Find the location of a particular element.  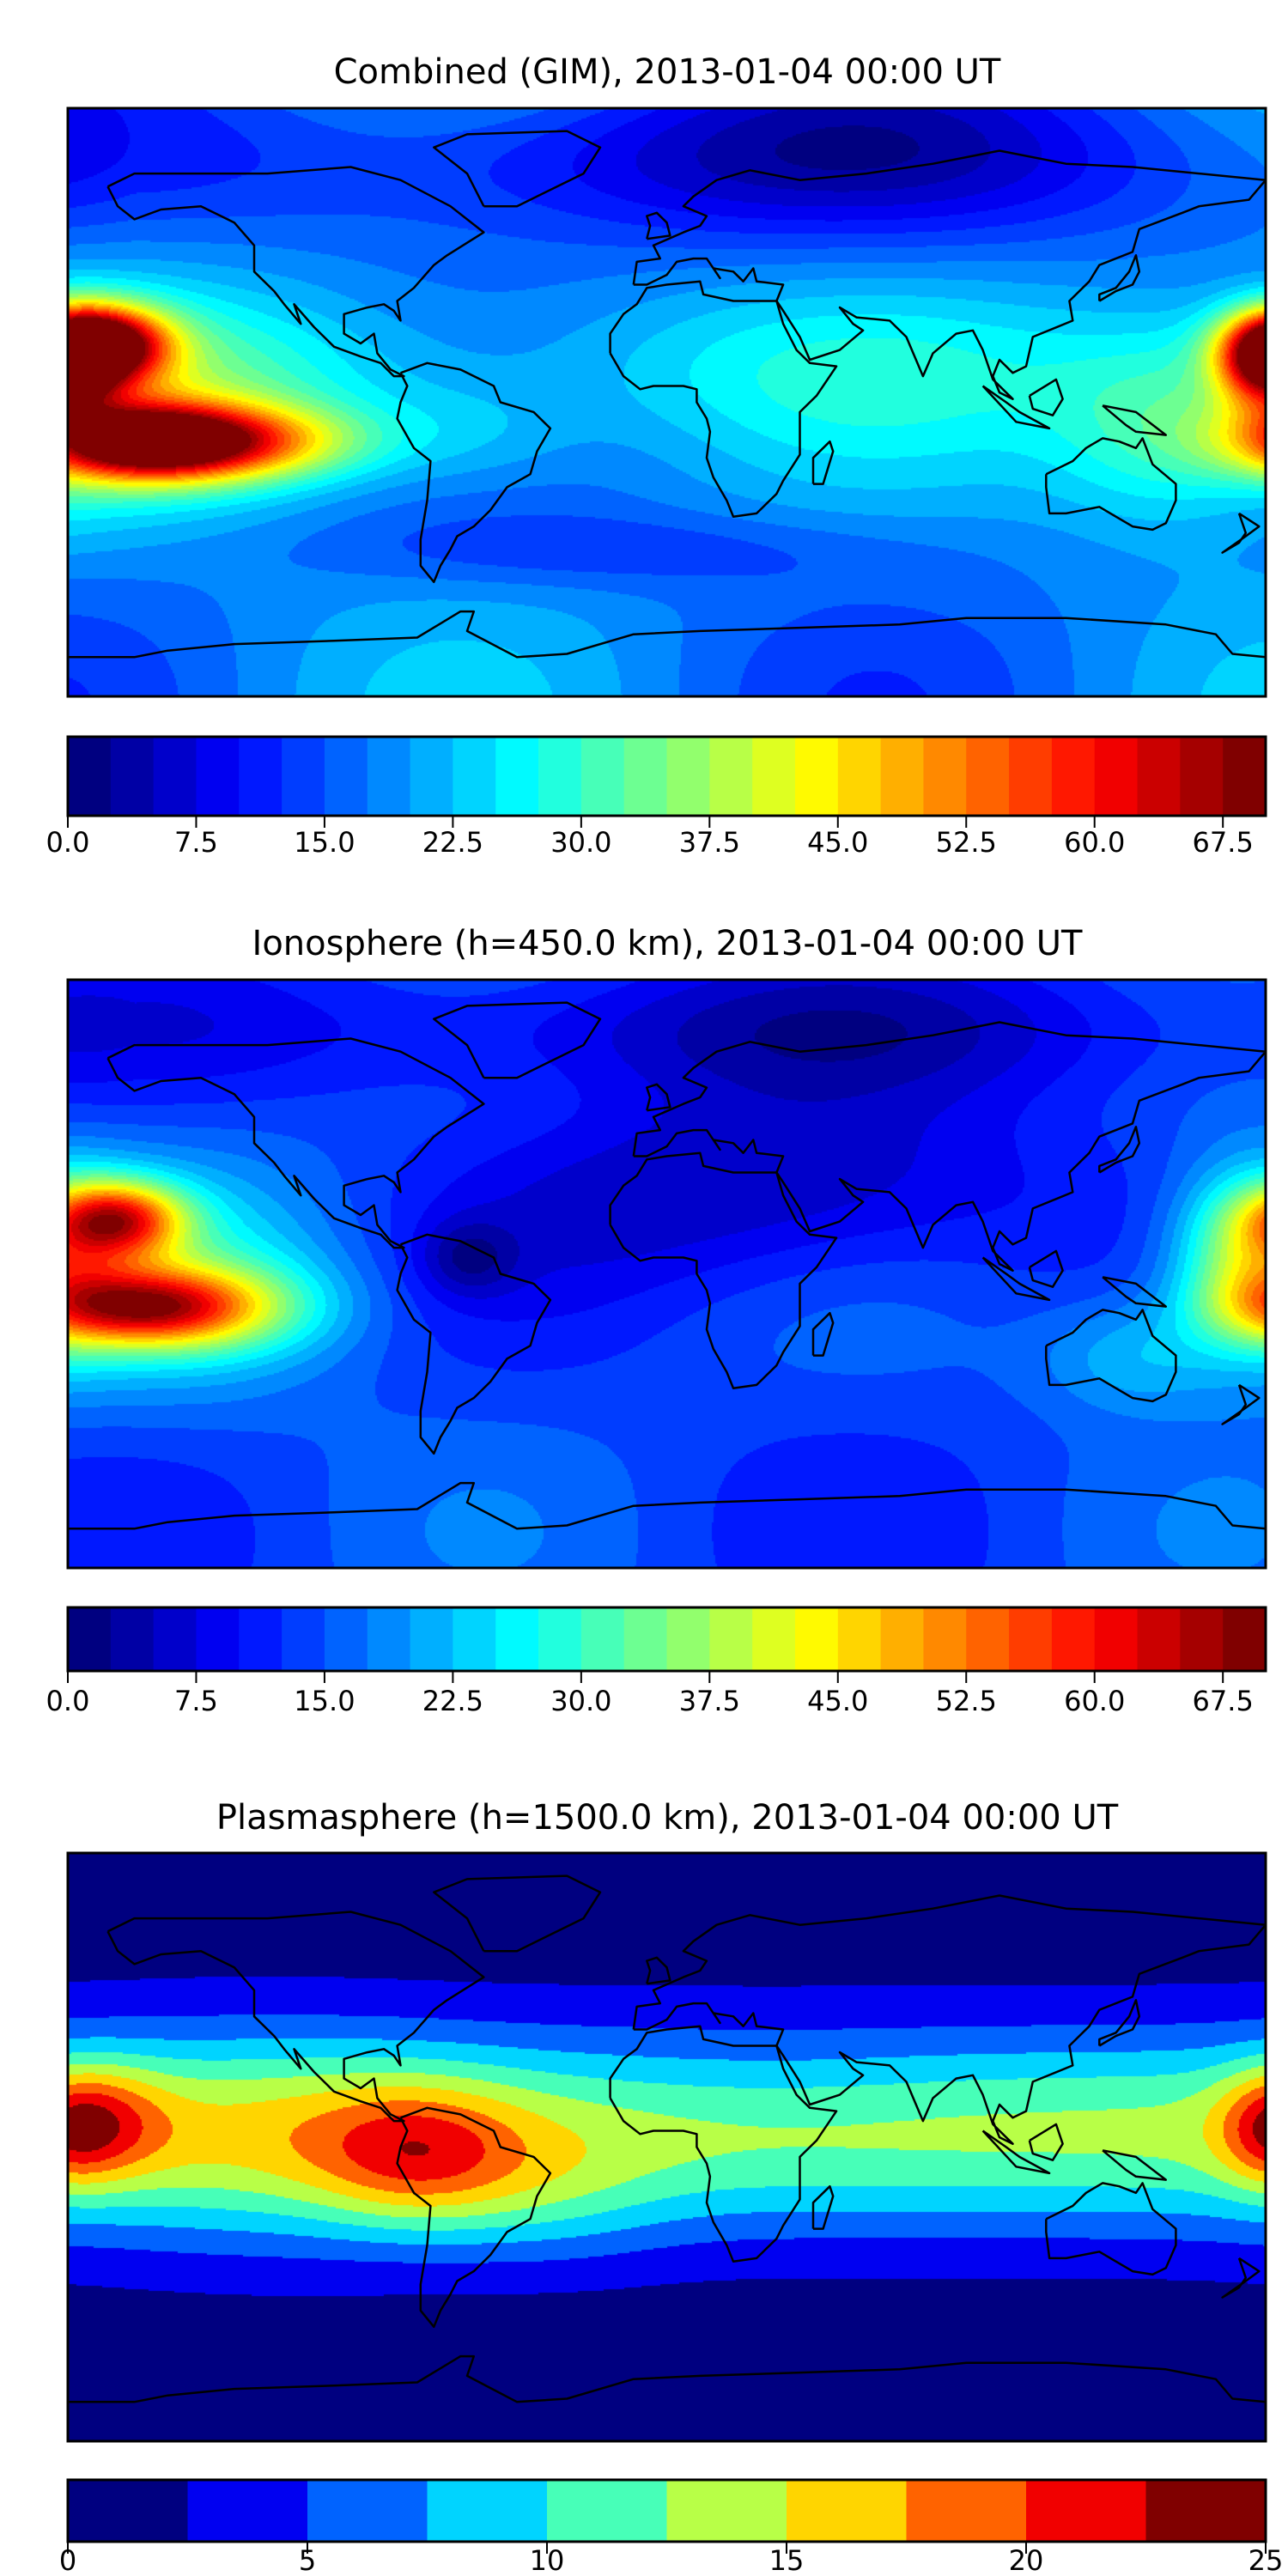

colorbar: 0.0 7.5 15.0 22.5 30.0 37.5 45.0 52.5 60.0 67.5 is located at coordinates (656, 1661).